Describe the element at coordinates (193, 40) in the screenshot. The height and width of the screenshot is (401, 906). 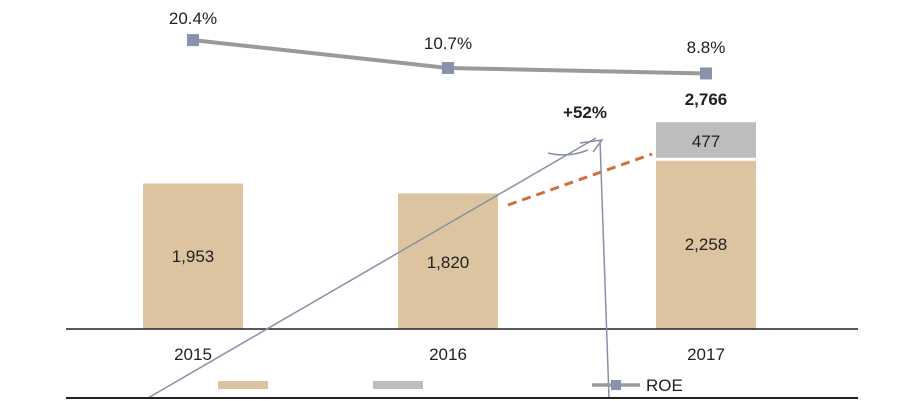
I see `roe-marker-2015` at that location.